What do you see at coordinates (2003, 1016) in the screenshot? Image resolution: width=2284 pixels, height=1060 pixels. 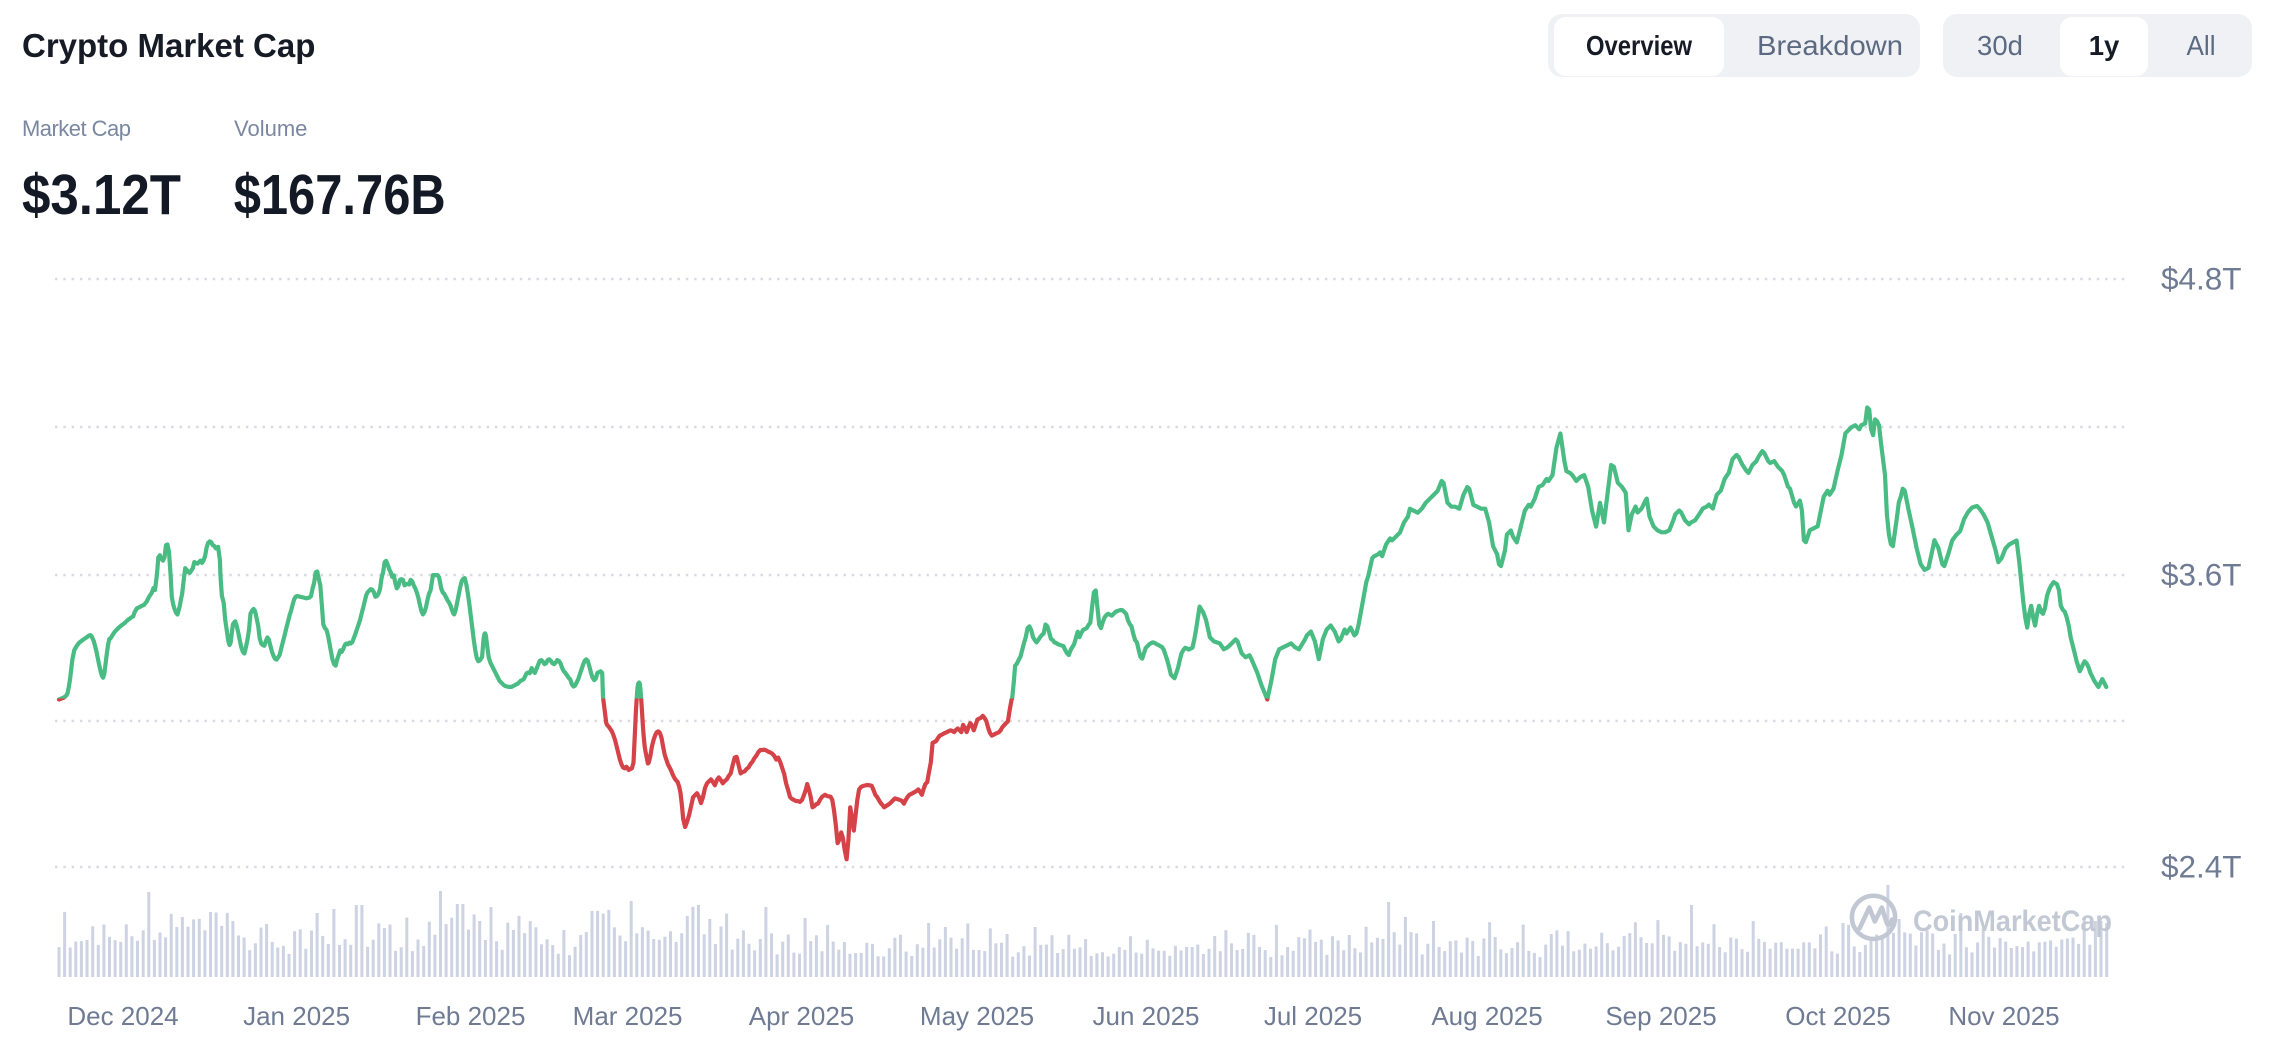 I see `svg-text: Nov 2025` at bounding box center [2003, 1016].